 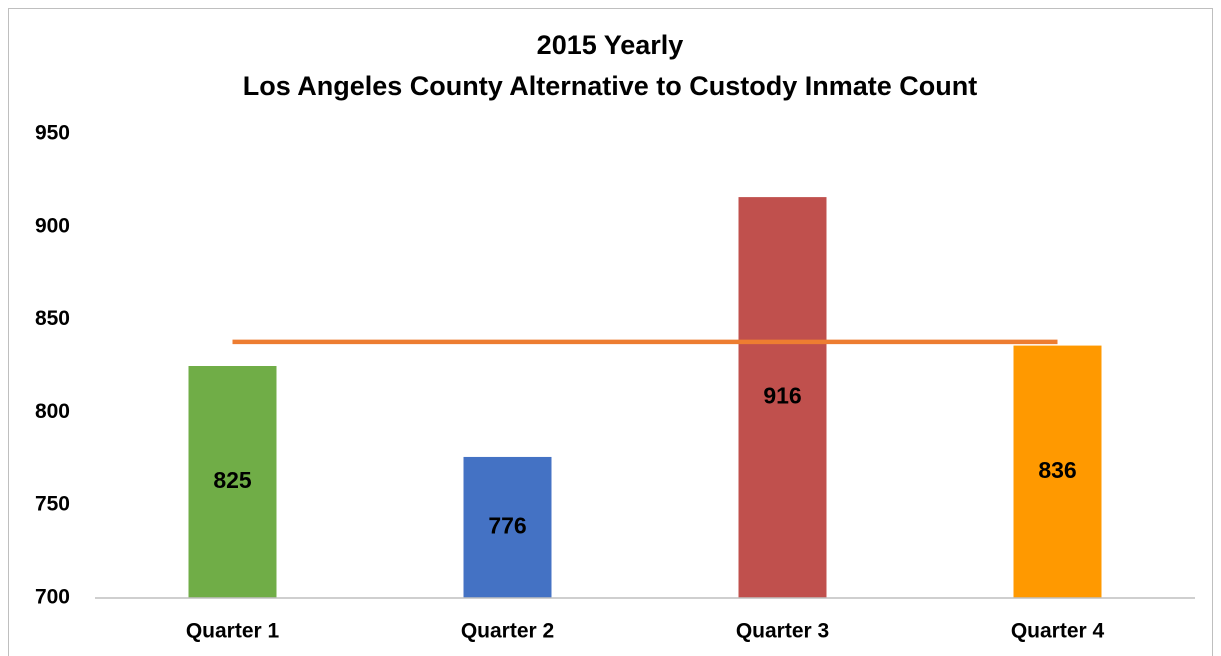 I want to click on x-tick-label: Quarter 4, so click(x=1058, y=631).